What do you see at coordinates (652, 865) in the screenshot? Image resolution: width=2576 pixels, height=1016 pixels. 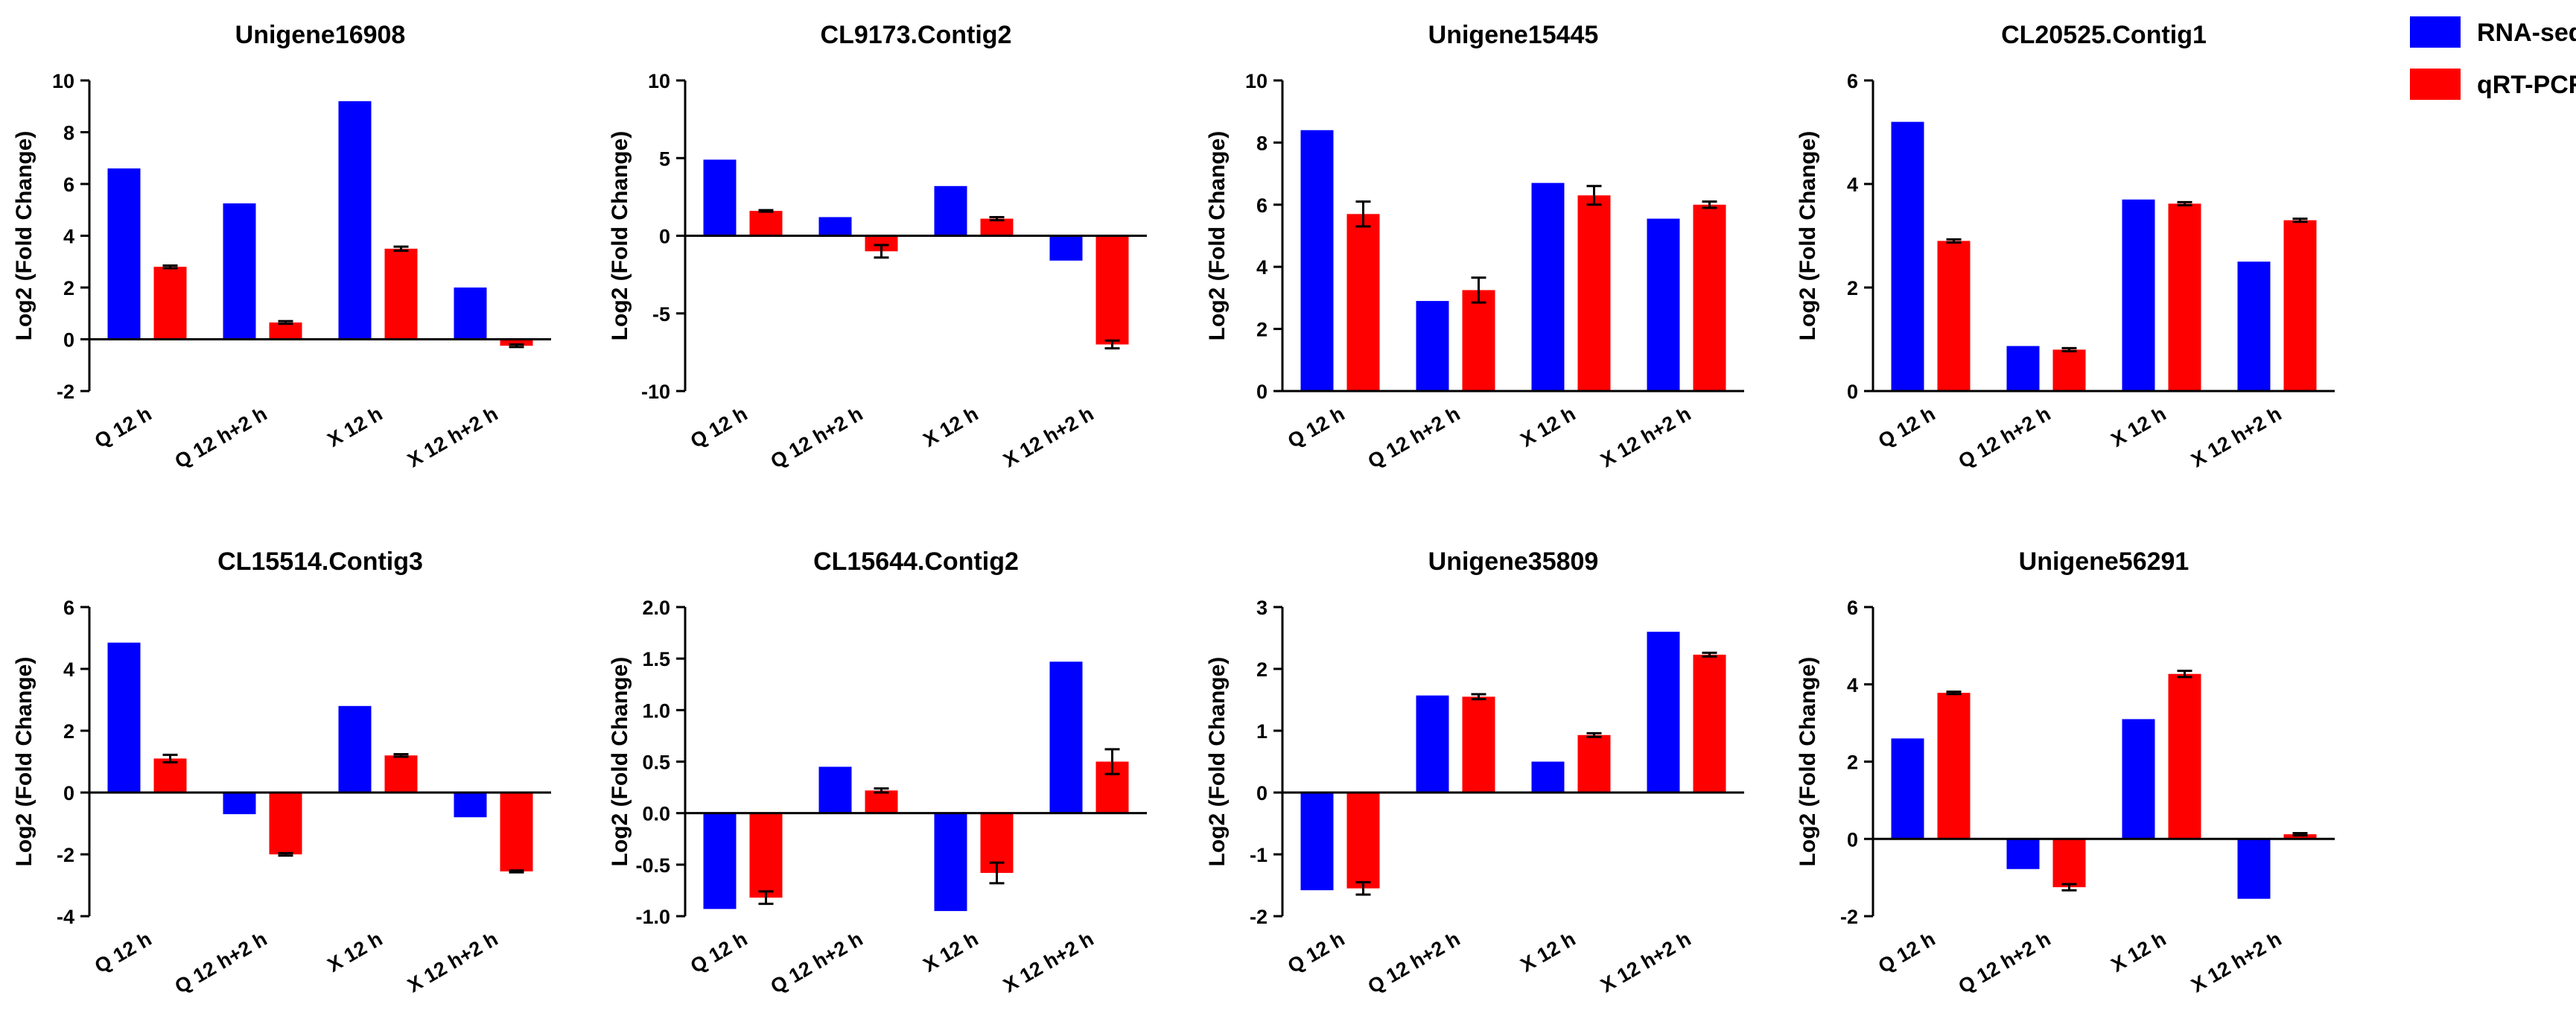 I see `y-tick-label: -0.5` at bounding box center [652, 865].